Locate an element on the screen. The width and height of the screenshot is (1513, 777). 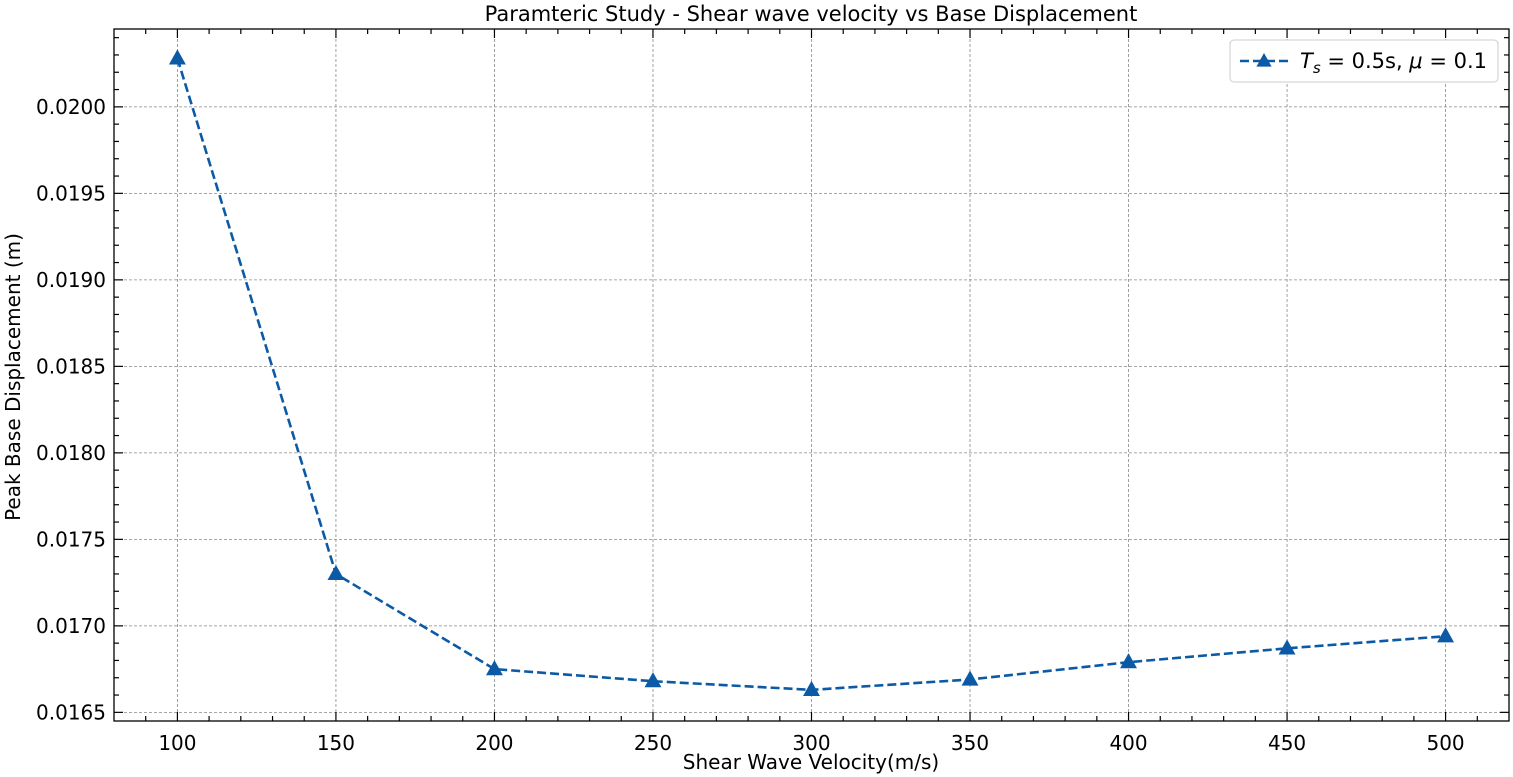
x-tick-label: 450 is located at coordinates (1287, 743).